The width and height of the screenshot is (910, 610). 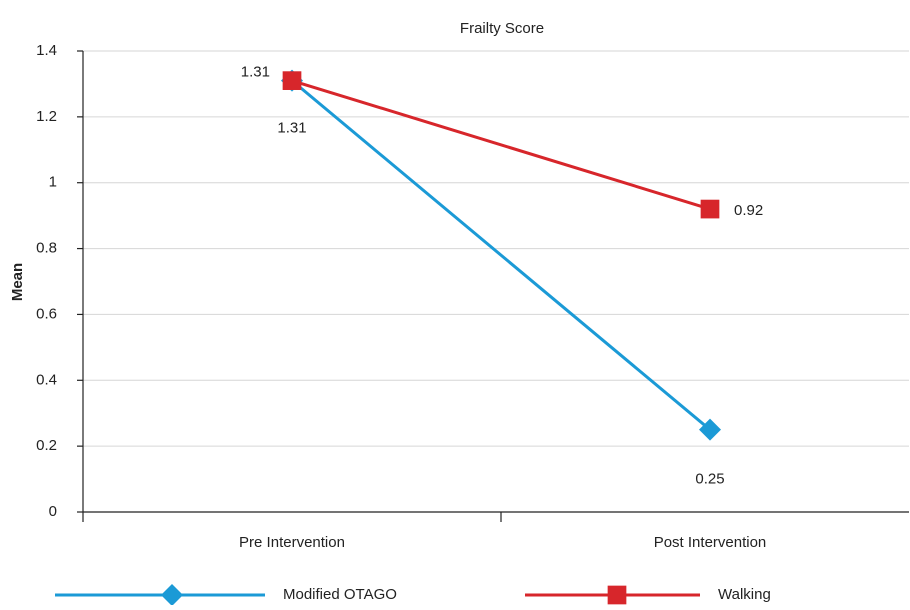 What do you see at coordinates (46, 445) in the screenshot?
I see `y-tick-label: 0.2` at bounding box center [46, 445].